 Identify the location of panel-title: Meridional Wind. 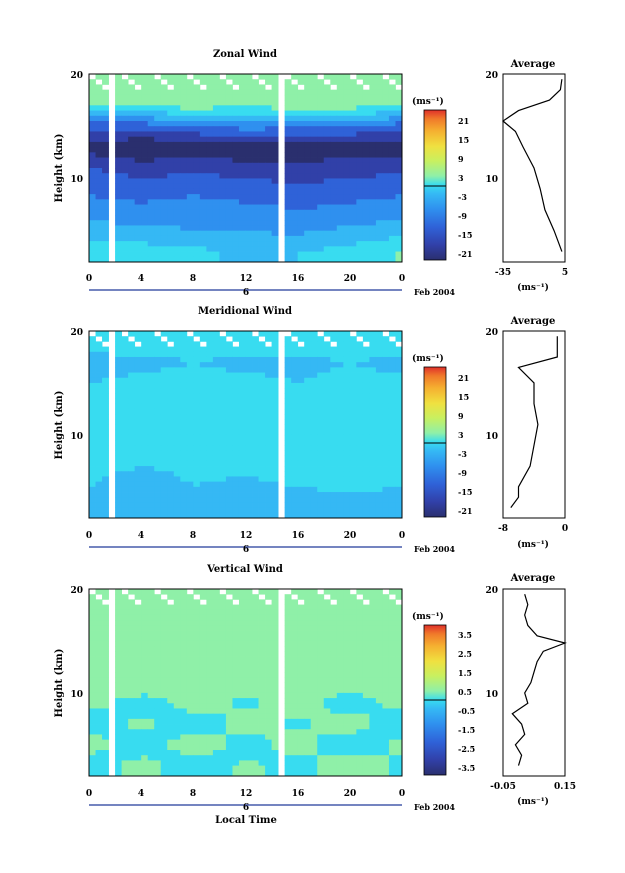
(245, 311).